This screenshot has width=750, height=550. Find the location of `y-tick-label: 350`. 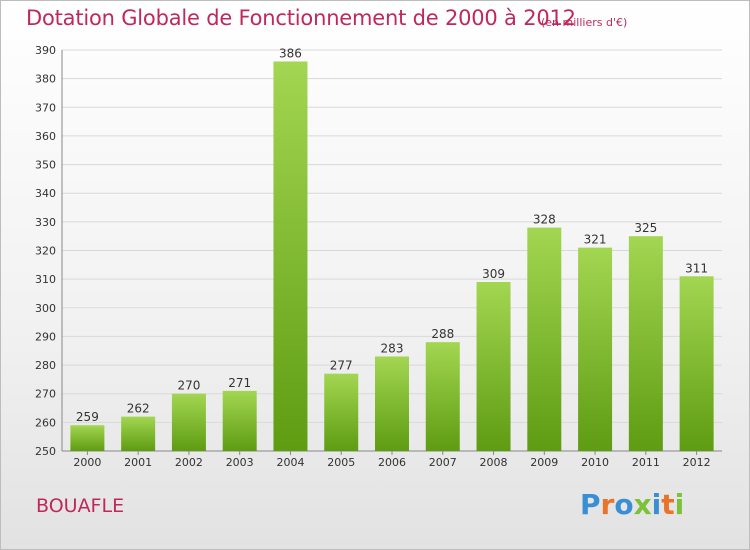

y-tick-label: 350 is located at coordinates (45, 165).